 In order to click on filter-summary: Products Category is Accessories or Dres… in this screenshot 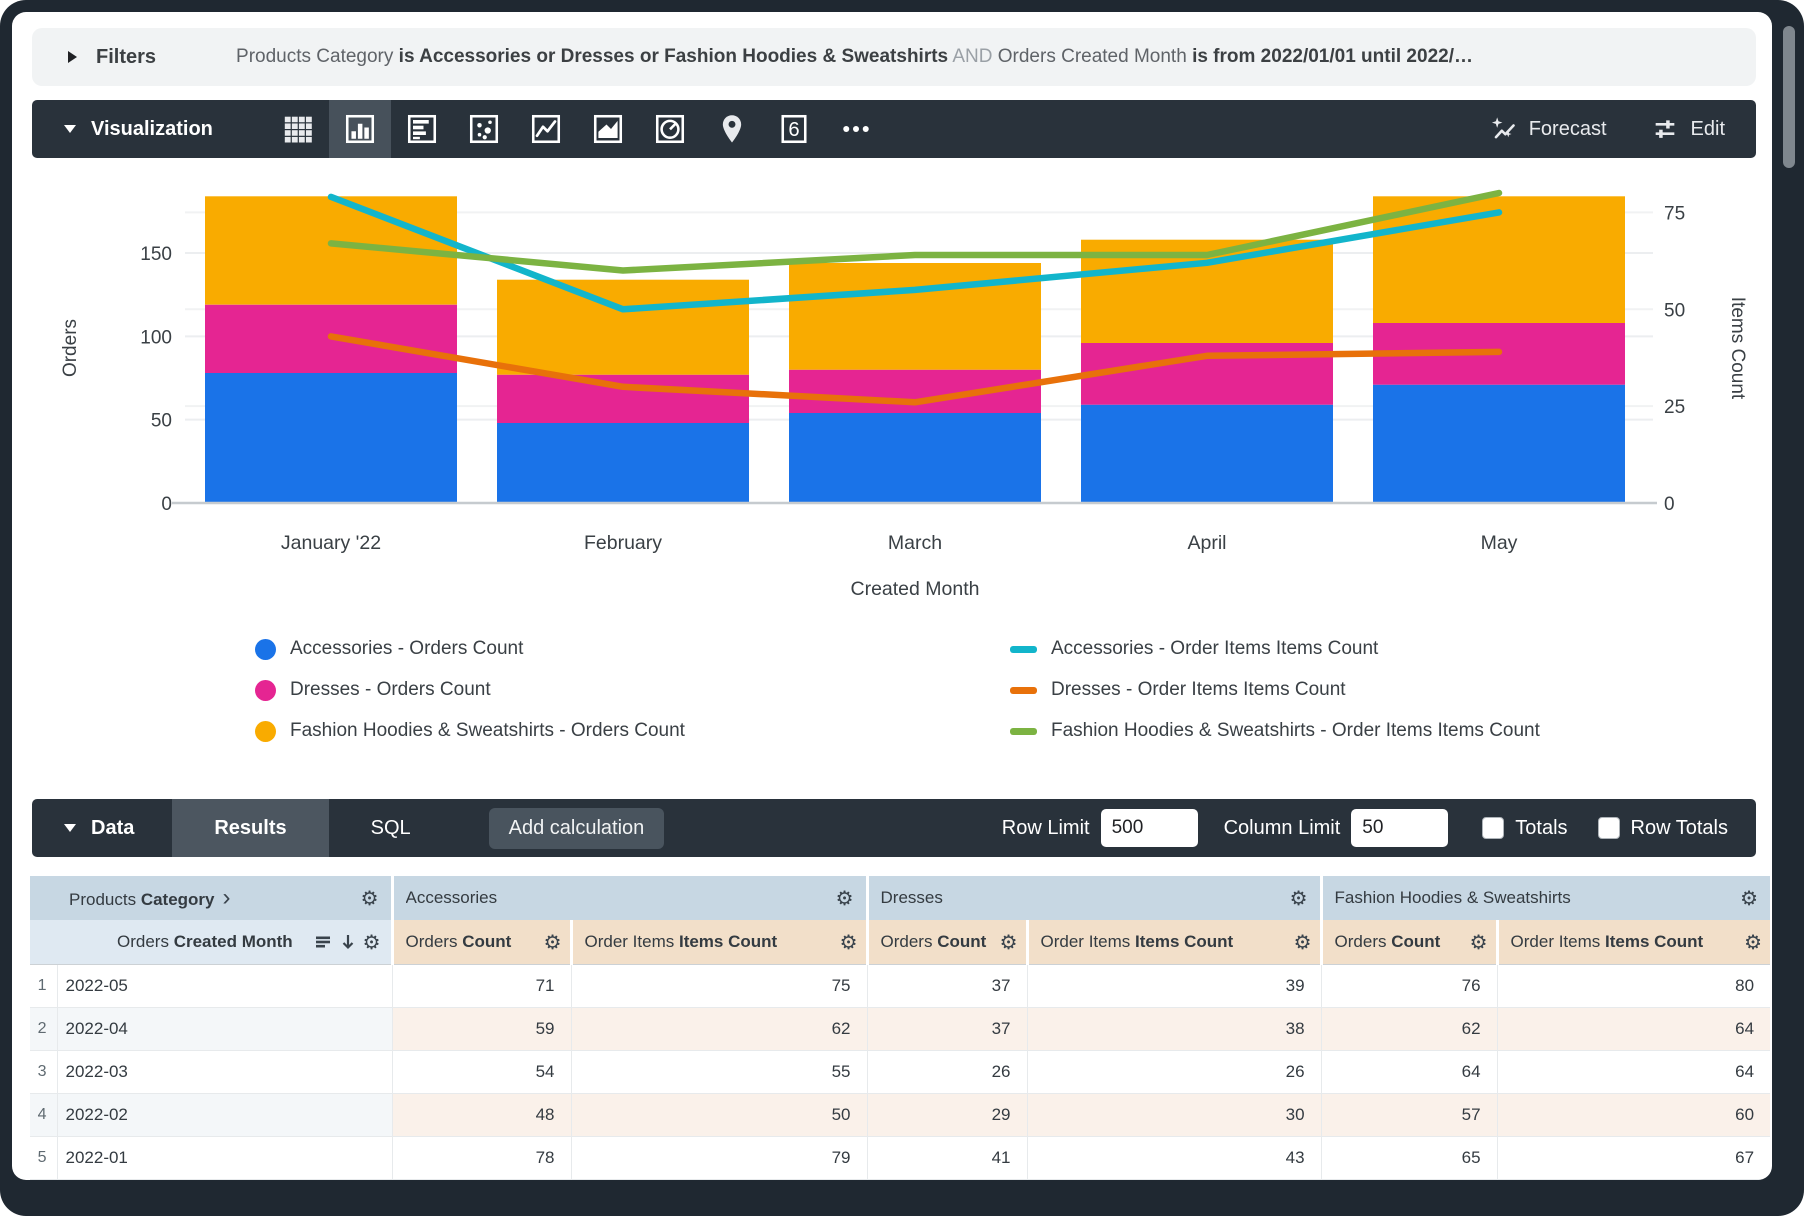, I will do `click(854, 57)`.